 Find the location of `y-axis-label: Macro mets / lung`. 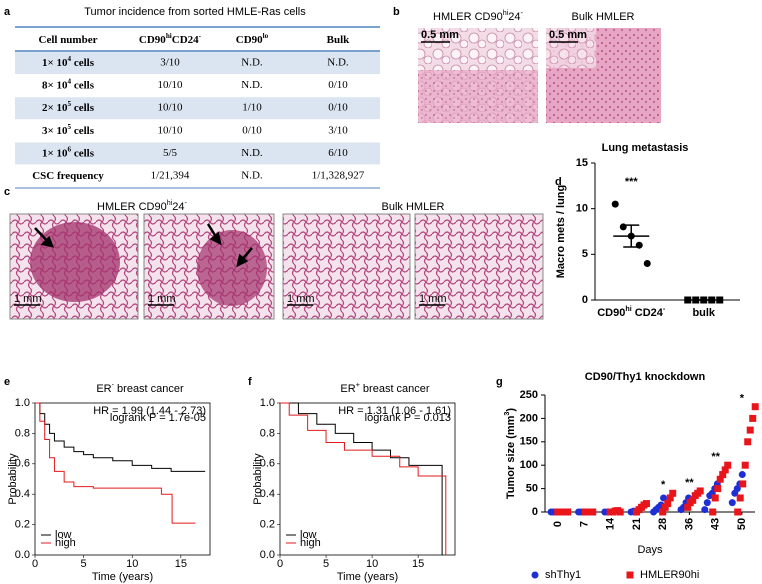

y-axis-label: Macro mets / lung is located at coordinates (561, 232).